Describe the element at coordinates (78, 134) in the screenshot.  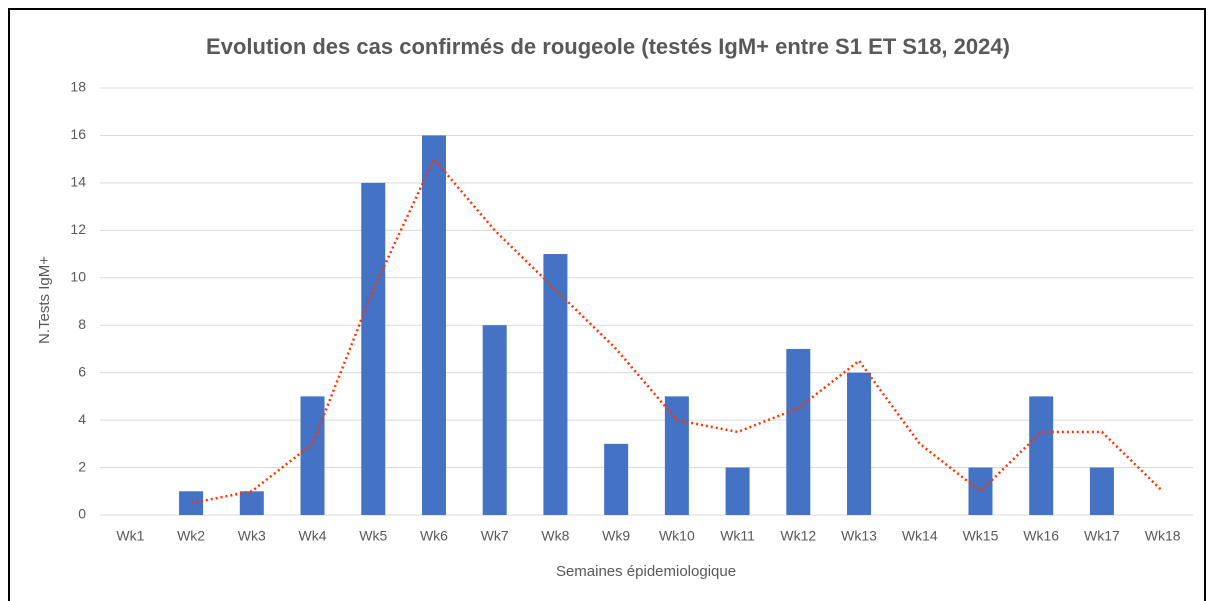
I see `y-tick-label: 16` at that location.